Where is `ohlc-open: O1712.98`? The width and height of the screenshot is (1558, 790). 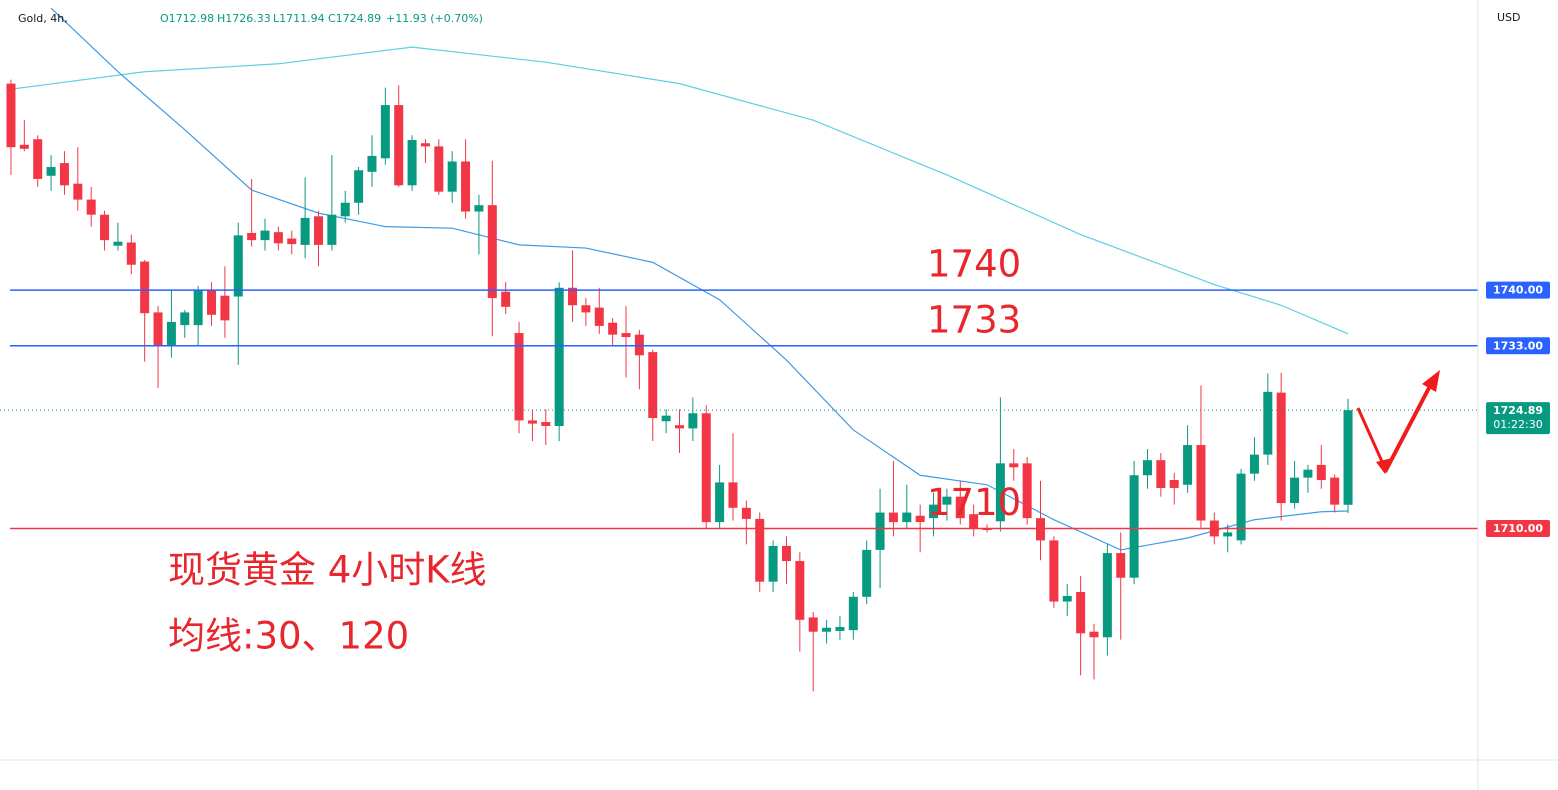 ohlc-open: O1712.98 is located at coordinates (187, 18).